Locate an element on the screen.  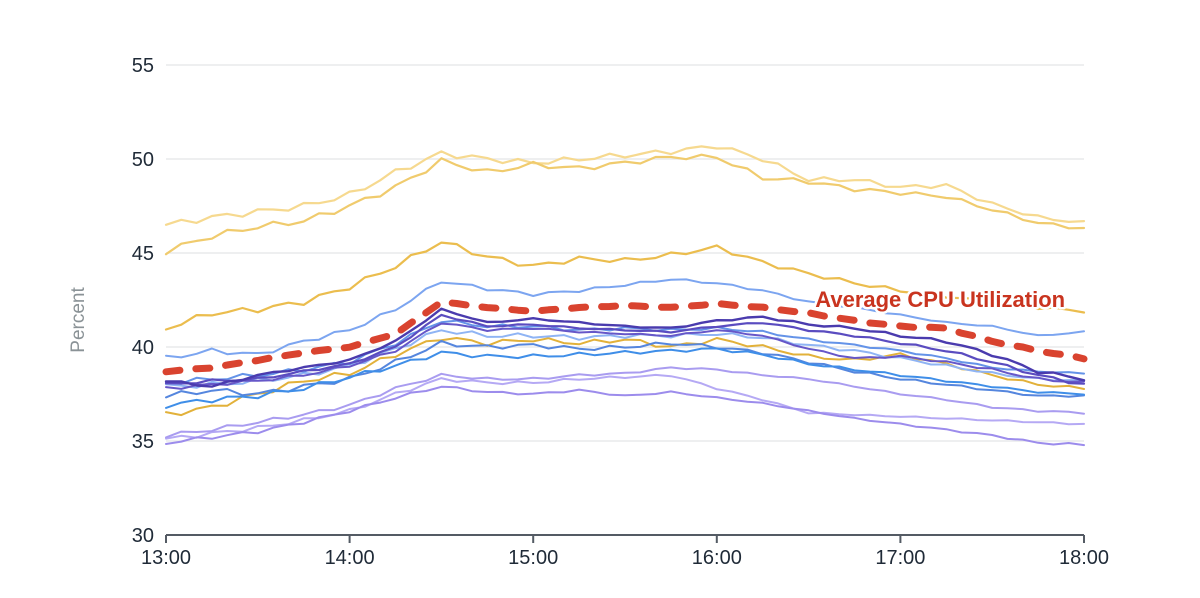
instance-cpu-line-s13 is located at coordinates (625, 356).